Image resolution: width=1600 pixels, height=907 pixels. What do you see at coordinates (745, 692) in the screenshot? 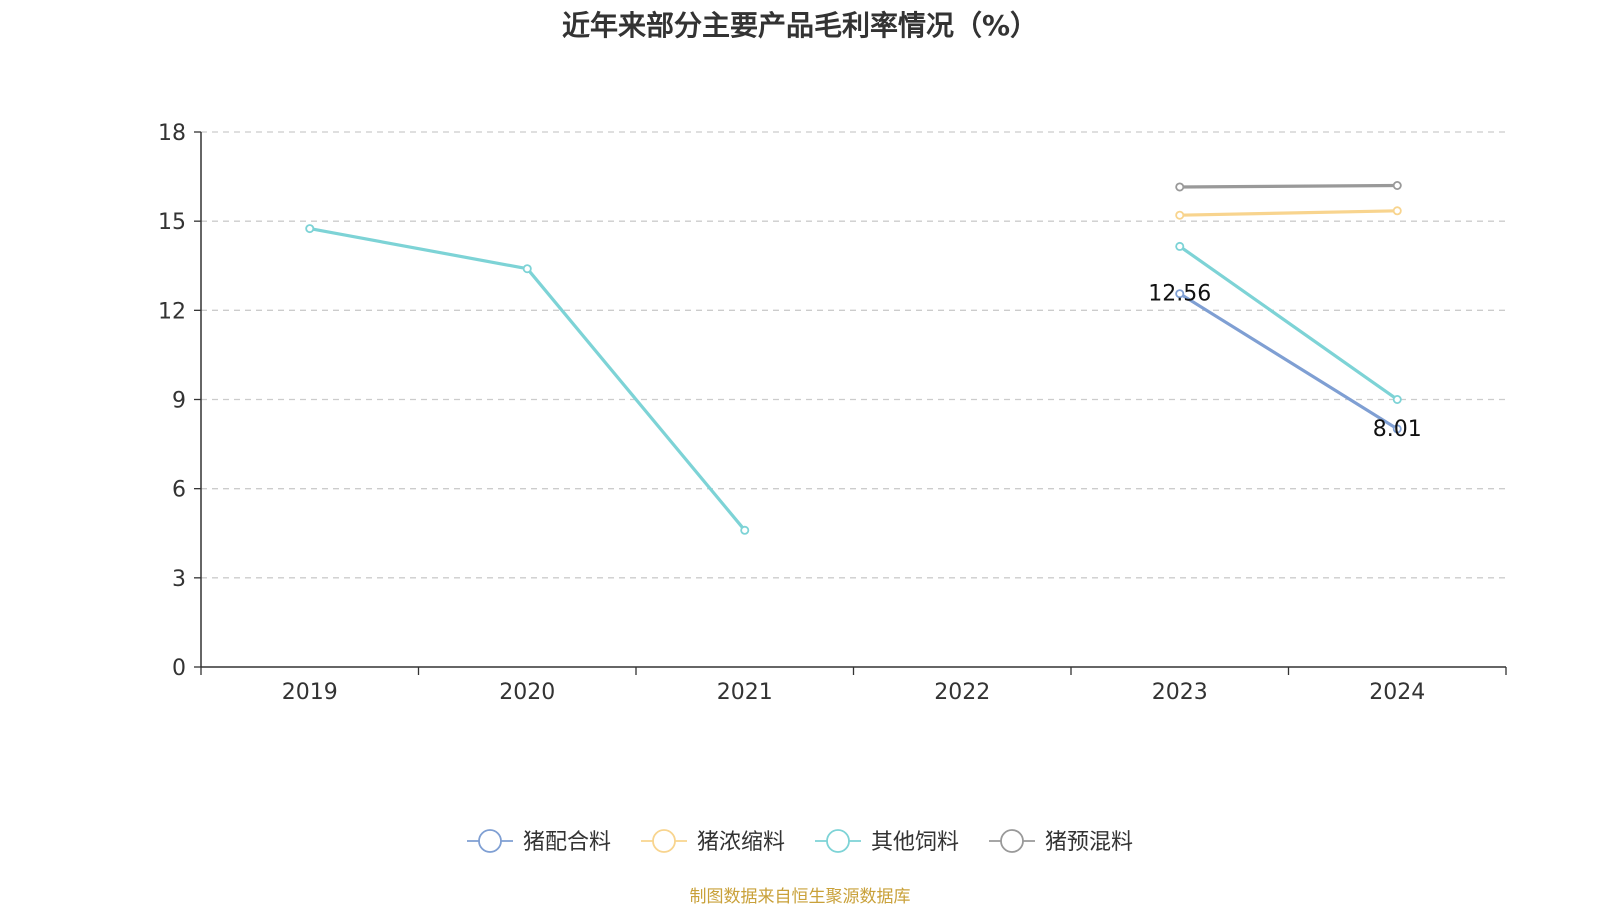
I see `x-tick-label: 2021` at bounding box center [745, 692].